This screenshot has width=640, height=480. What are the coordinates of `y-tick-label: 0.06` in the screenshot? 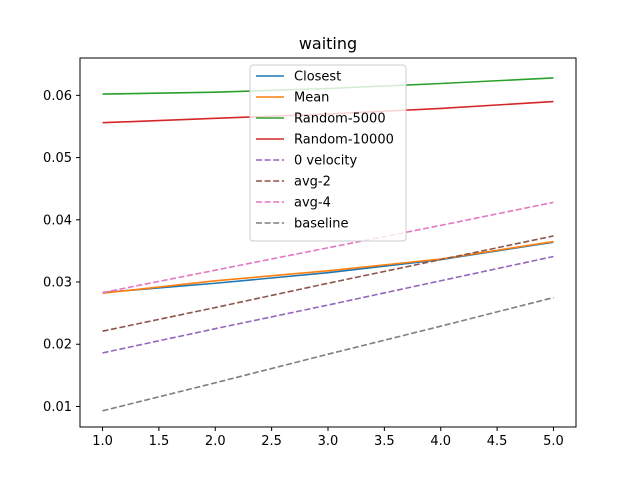 It's located at (57, 96).